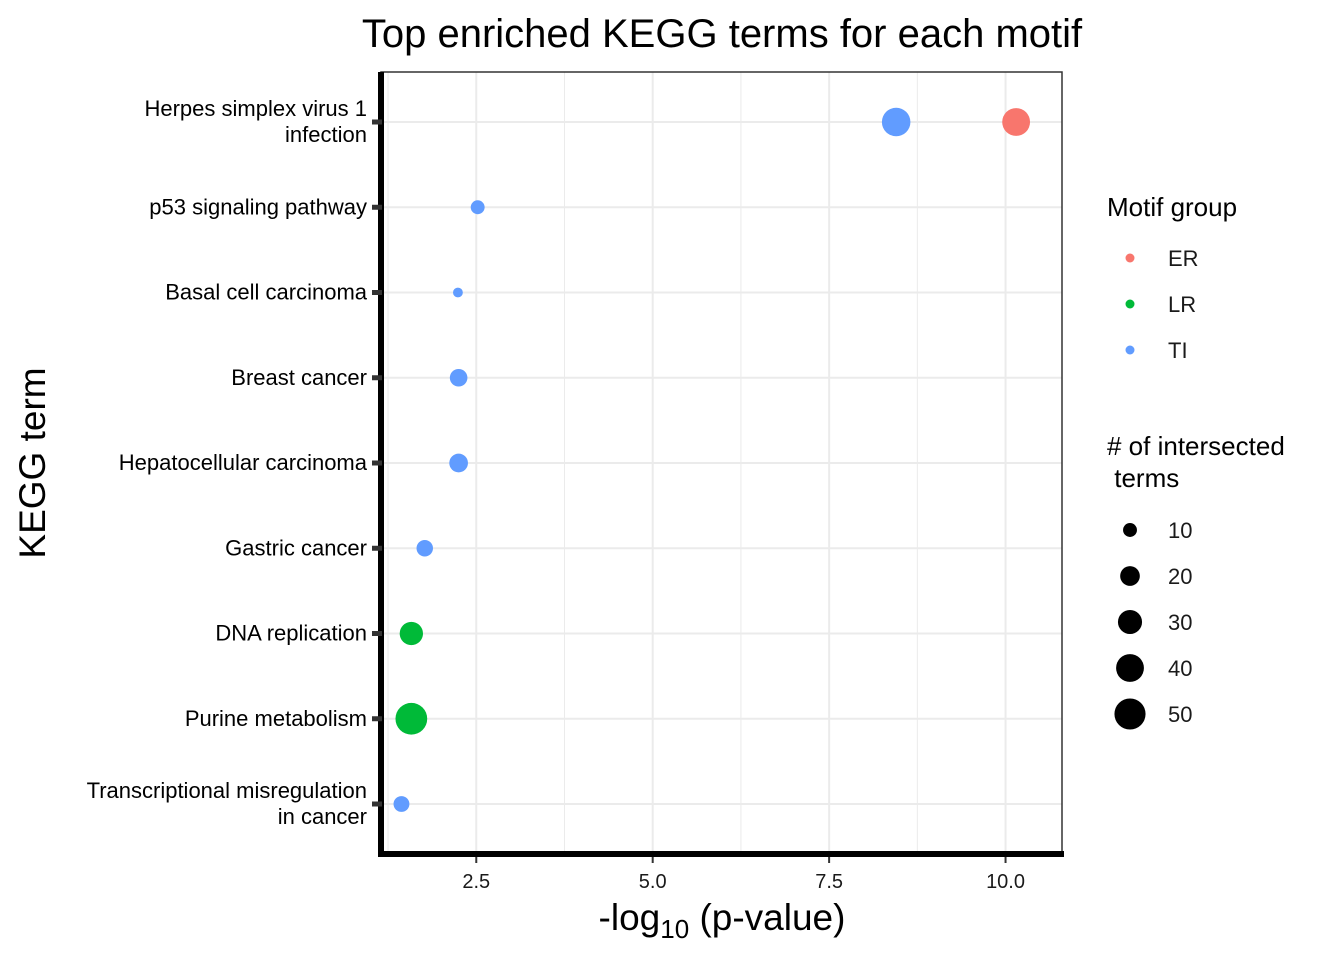 This screenshot has width=1344, height=965. What do you see at coordinates (1182, 304) in the screenshot?
I see `legend-label-lr: LR` at bounding box center [1182, 304].